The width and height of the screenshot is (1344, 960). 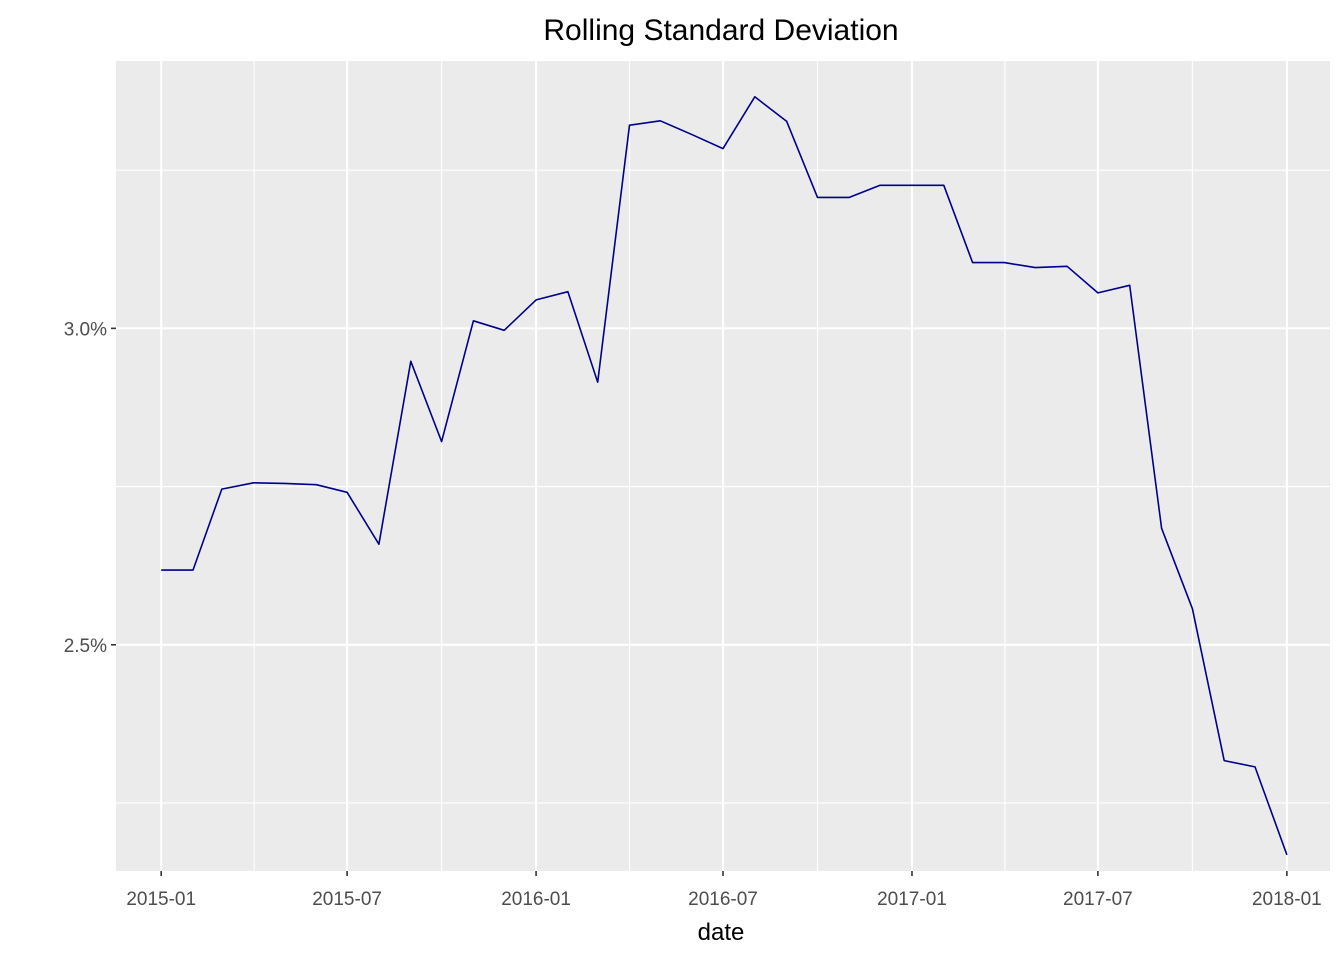 What do you see at coordinates (721, 932) in the screenshot?
I see `x-axis-title: date` at bounding box center [721, 932].